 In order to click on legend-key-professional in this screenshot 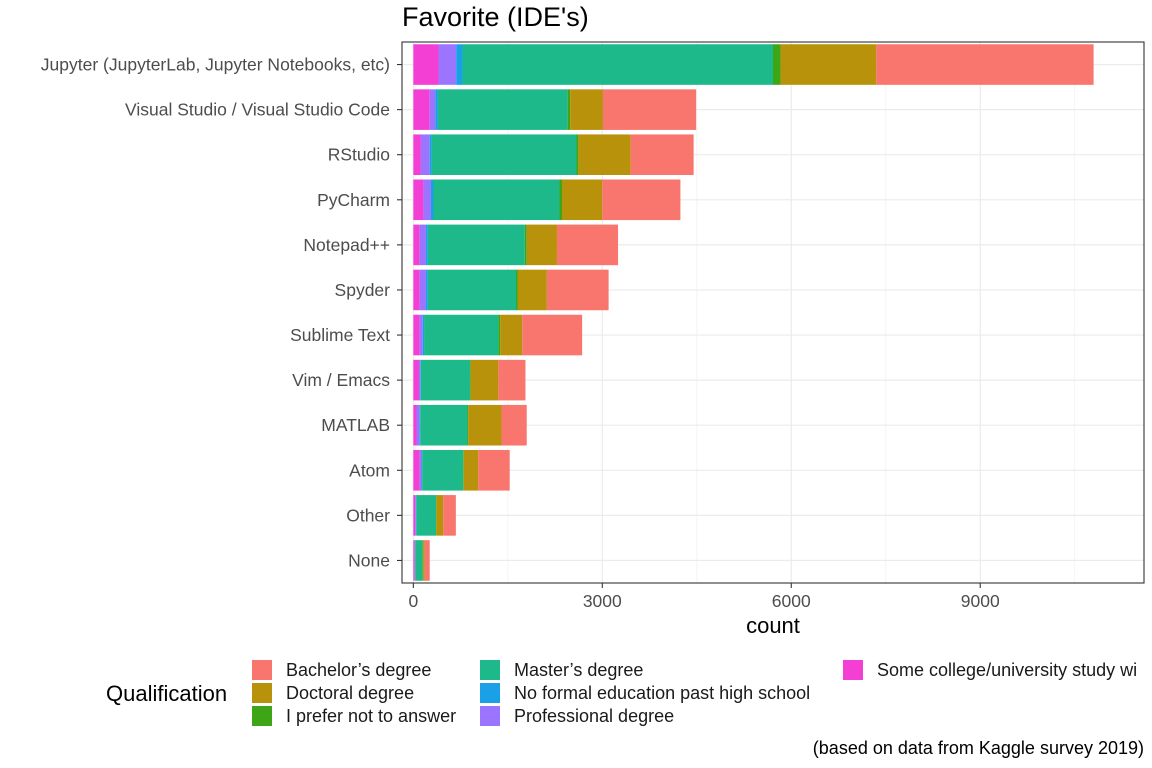, I will do `click(490, 716)`.